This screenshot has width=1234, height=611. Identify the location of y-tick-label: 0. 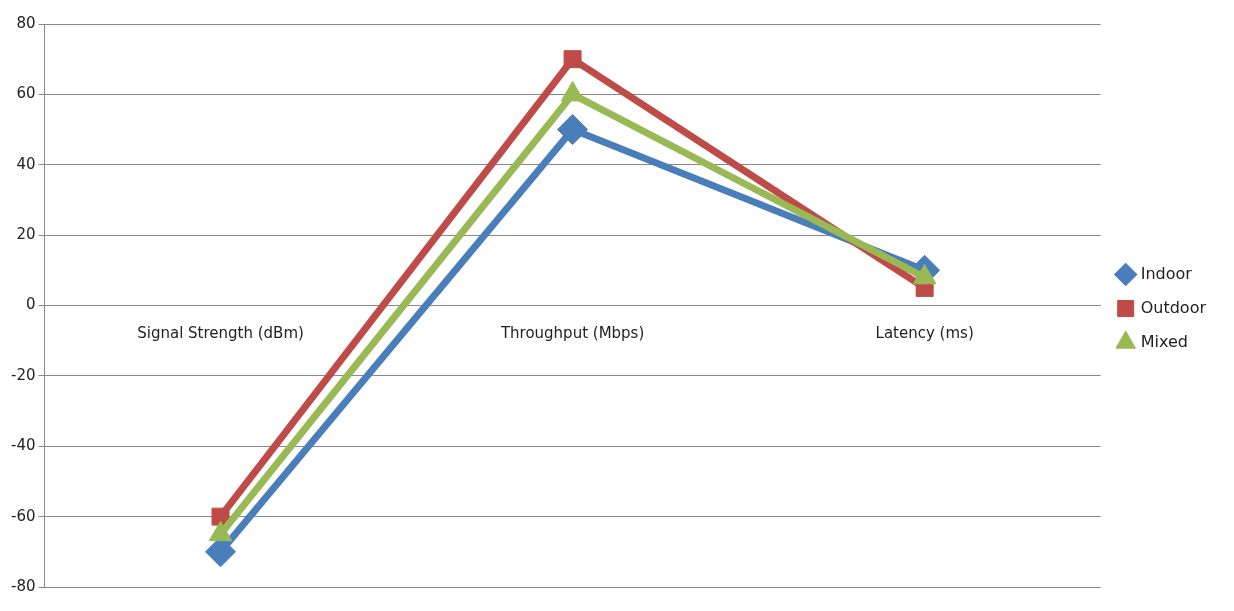
(30, 304).